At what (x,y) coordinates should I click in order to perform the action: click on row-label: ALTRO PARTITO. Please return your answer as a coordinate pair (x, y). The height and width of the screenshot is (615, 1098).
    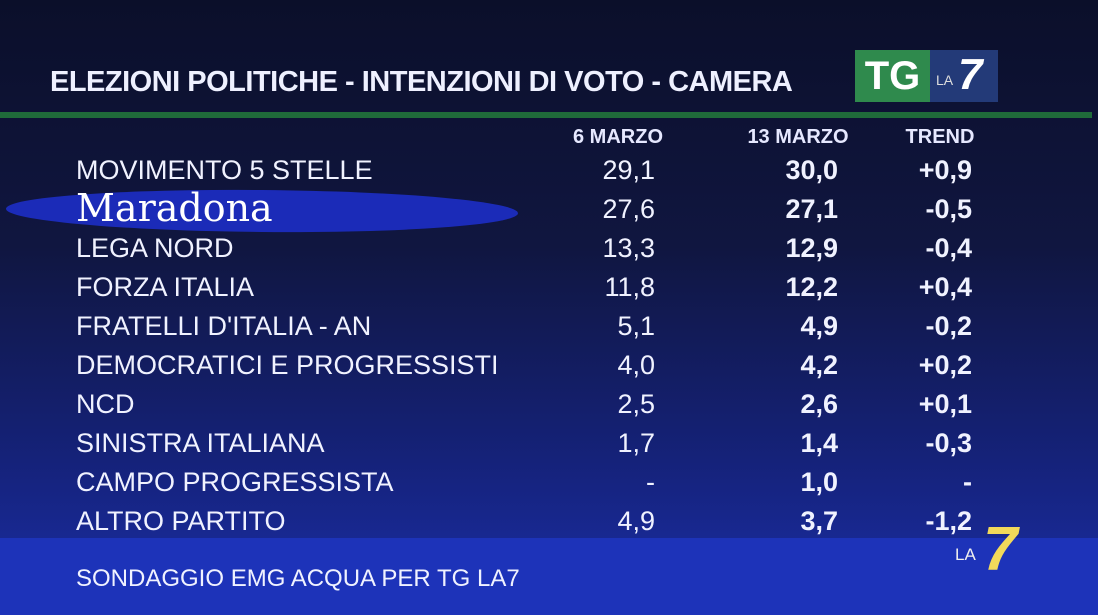
    Looking at the image, I should click on (181, 521).